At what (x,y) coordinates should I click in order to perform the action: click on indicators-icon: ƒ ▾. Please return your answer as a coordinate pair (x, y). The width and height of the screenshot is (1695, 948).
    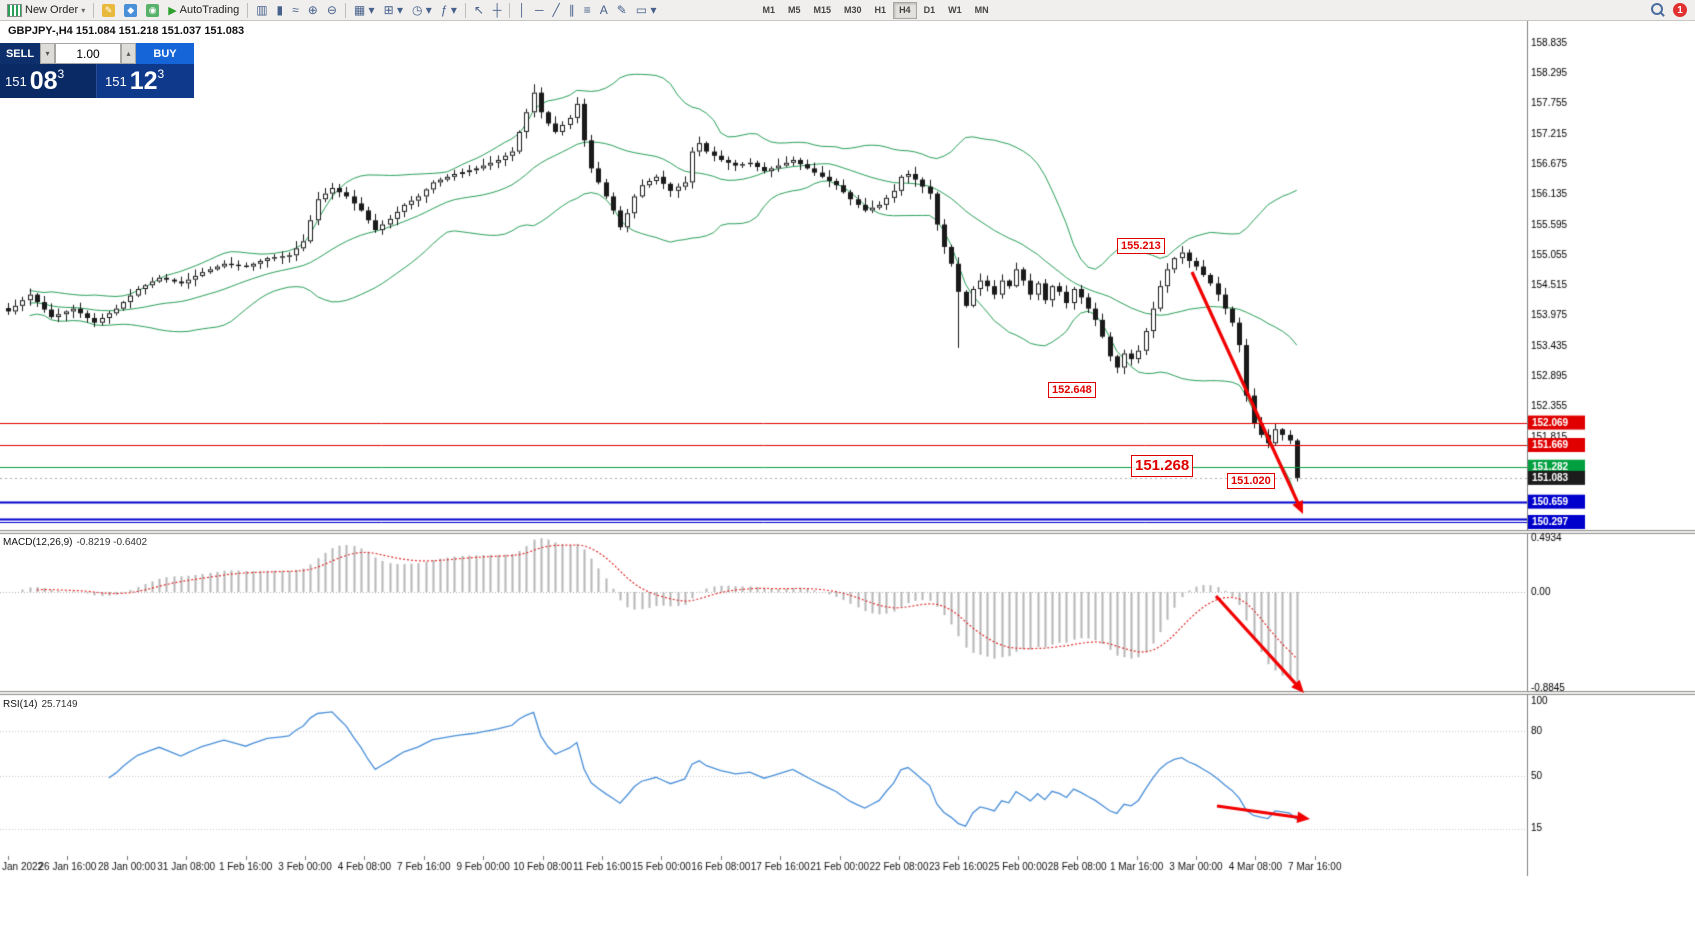
    Looking at the image, I should click on (449, 10).